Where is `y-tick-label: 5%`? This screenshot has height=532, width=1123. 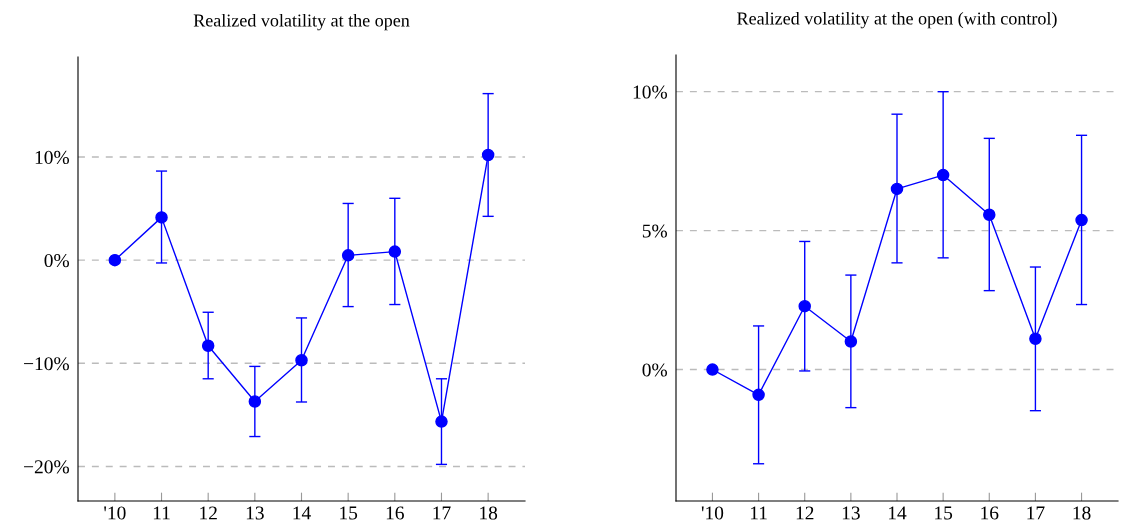
y-tick-label: 5% is located at coordinates (654, 231).